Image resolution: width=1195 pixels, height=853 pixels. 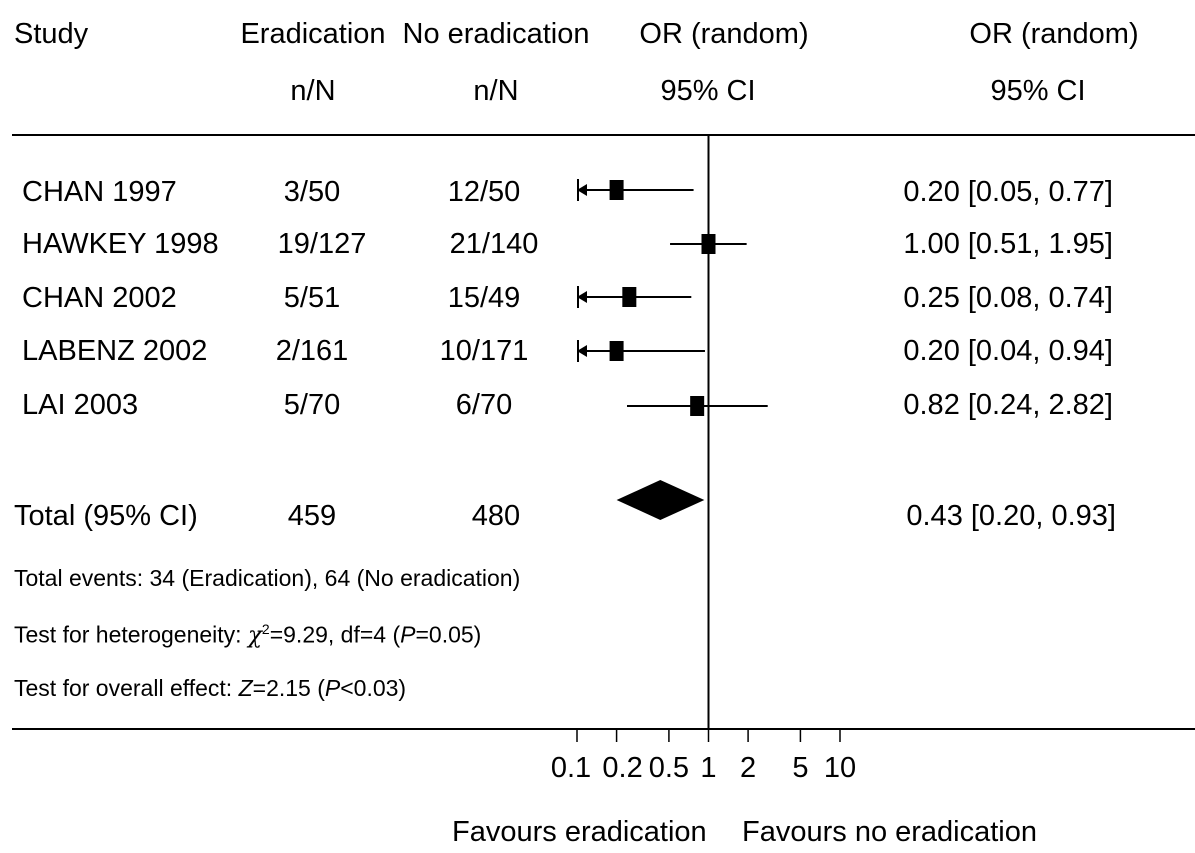 I want to click on eradication-count: 2/161, so click(x=312, y=351).